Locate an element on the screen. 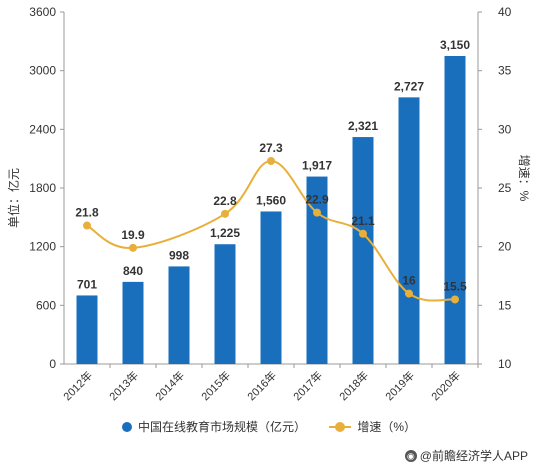 The image size is (538, 469). right-tick-label: 20 is located at coordinates (505, 247).